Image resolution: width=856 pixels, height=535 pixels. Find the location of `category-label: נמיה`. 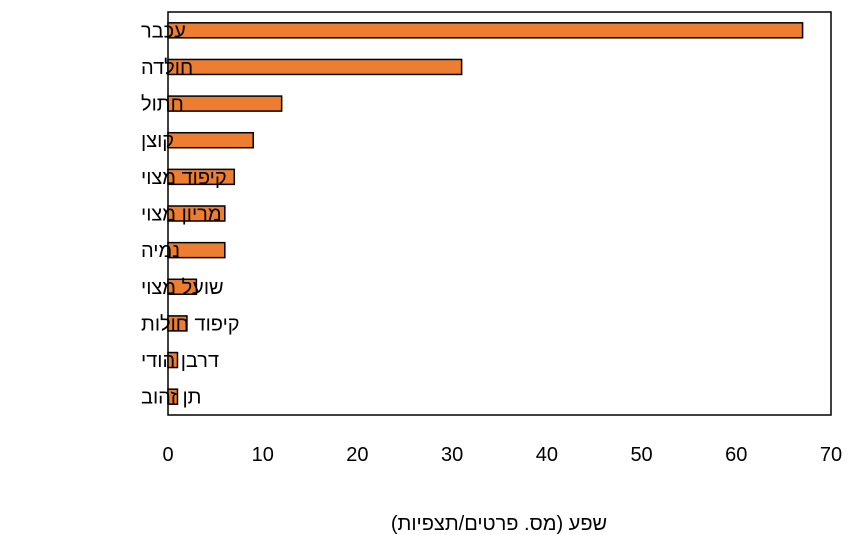

category-label: נמיה is located at coordinates (160, 251).